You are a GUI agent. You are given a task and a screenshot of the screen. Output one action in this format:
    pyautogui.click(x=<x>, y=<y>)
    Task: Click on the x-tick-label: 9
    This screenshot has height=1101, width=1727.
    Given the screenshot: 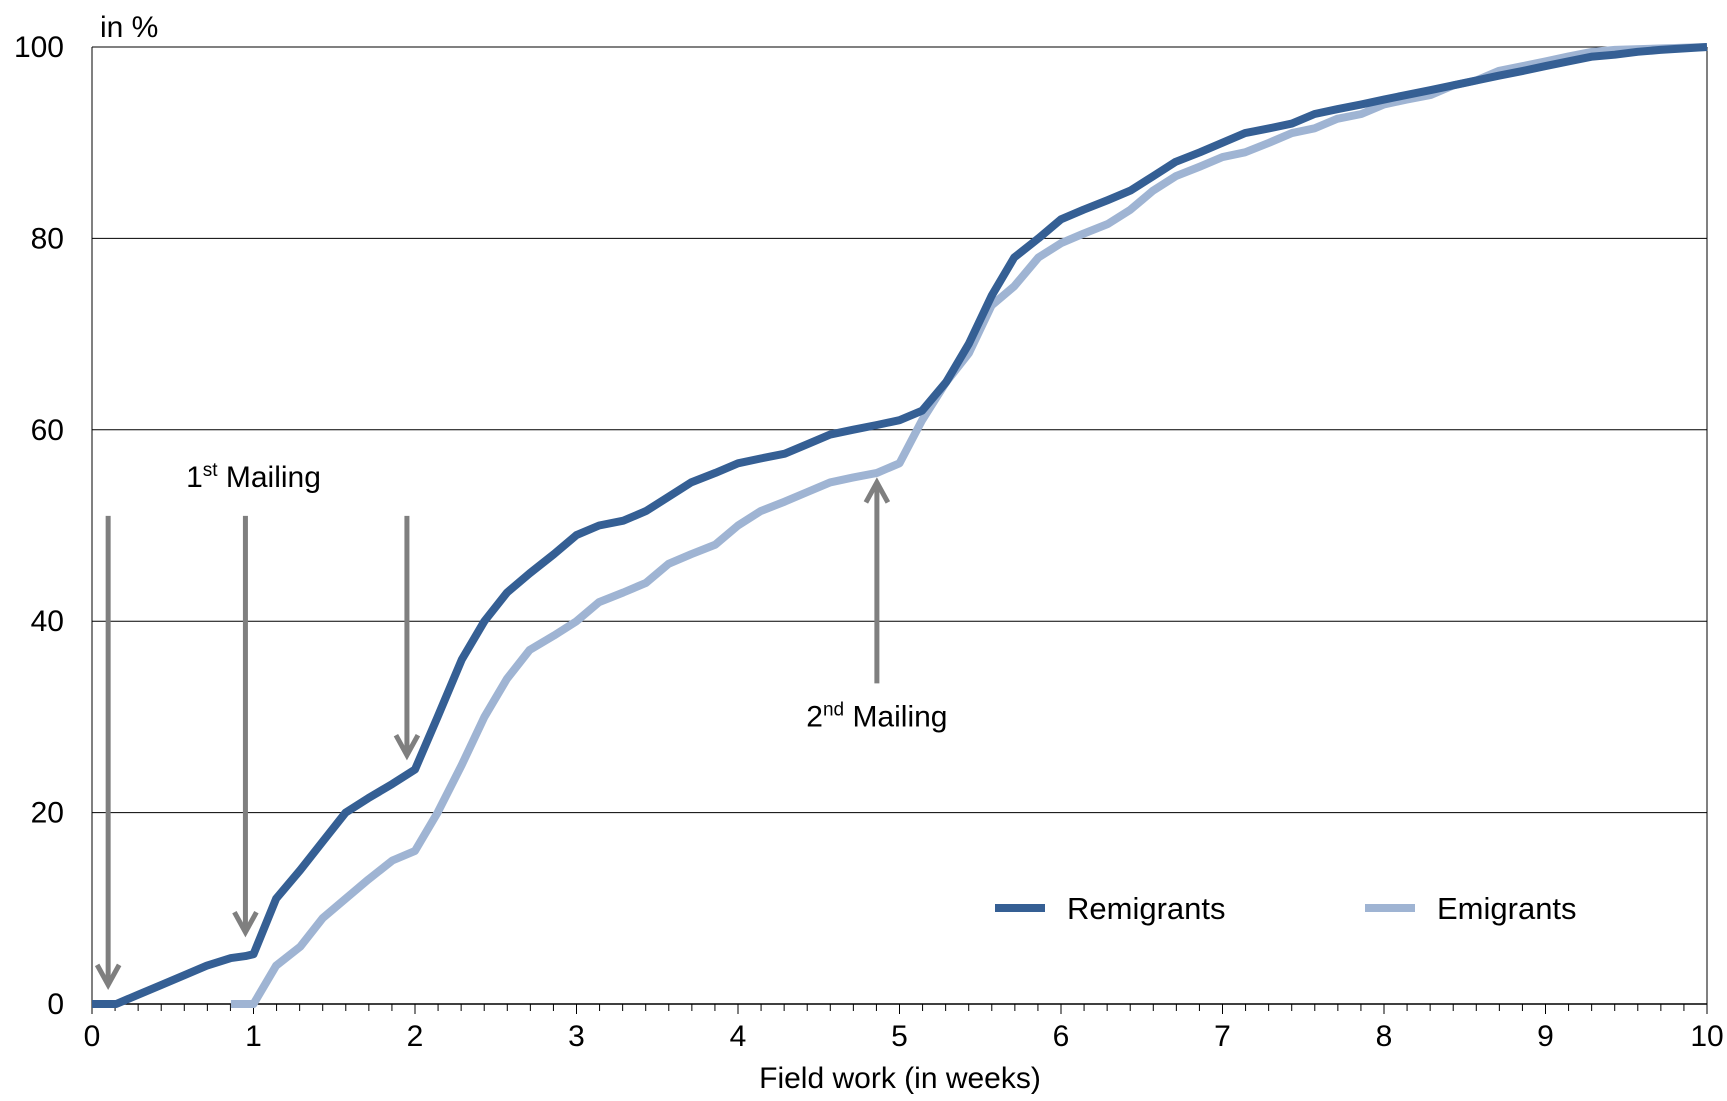 What is the action you would take?
    pyautogui.click(x=1545, y=1036)
    